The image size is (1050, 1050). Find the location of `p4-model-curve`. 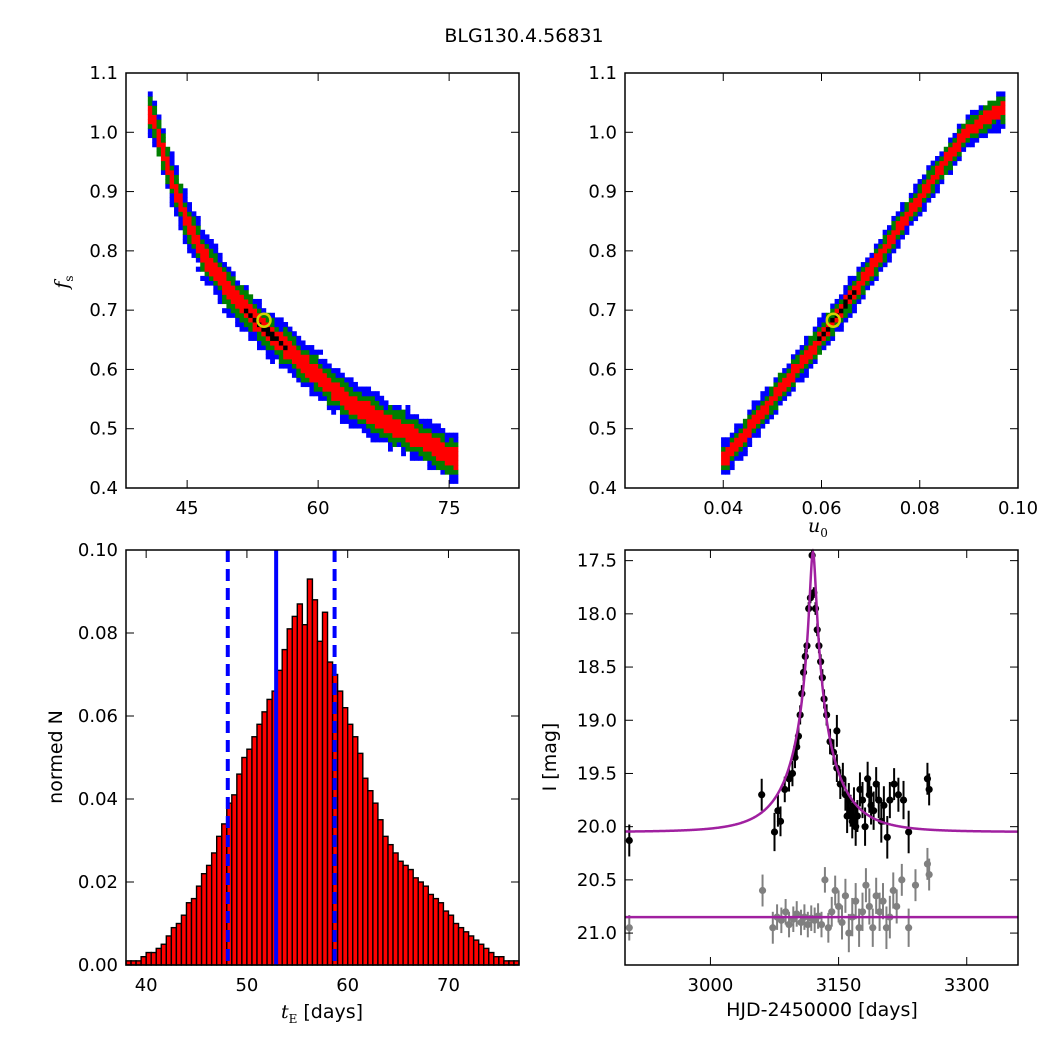

p4-model-curve is located at coordinates (822, 690).